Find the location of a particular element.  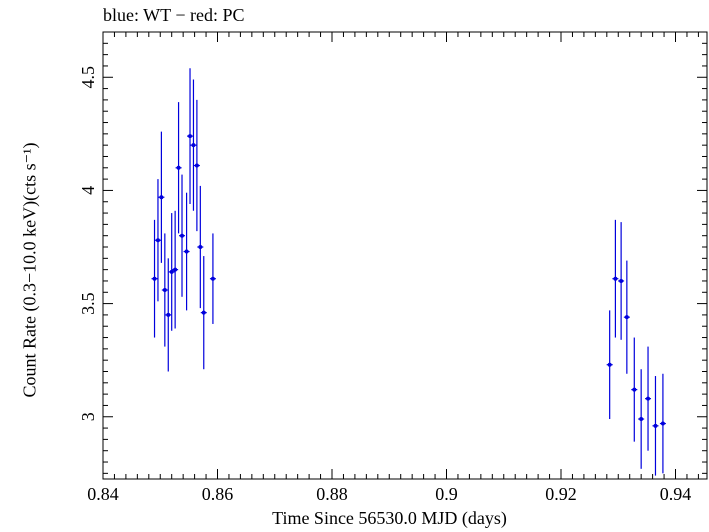

y-tick-label: 3.5 is located at coordinates (88, 303).